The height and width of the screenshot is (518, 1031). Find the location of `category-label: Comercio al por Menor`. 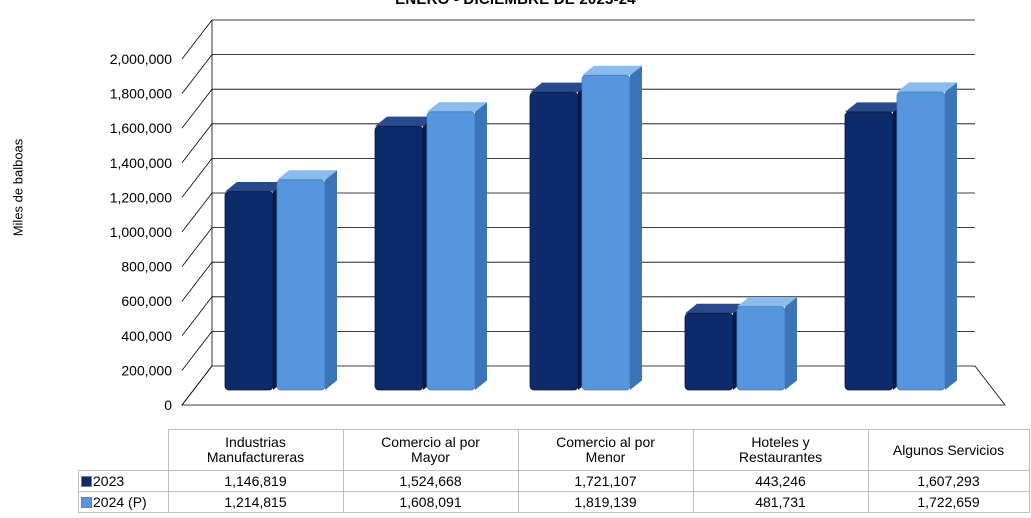

category-label: Comercio al por Menor is located at coordinates (605, 450).